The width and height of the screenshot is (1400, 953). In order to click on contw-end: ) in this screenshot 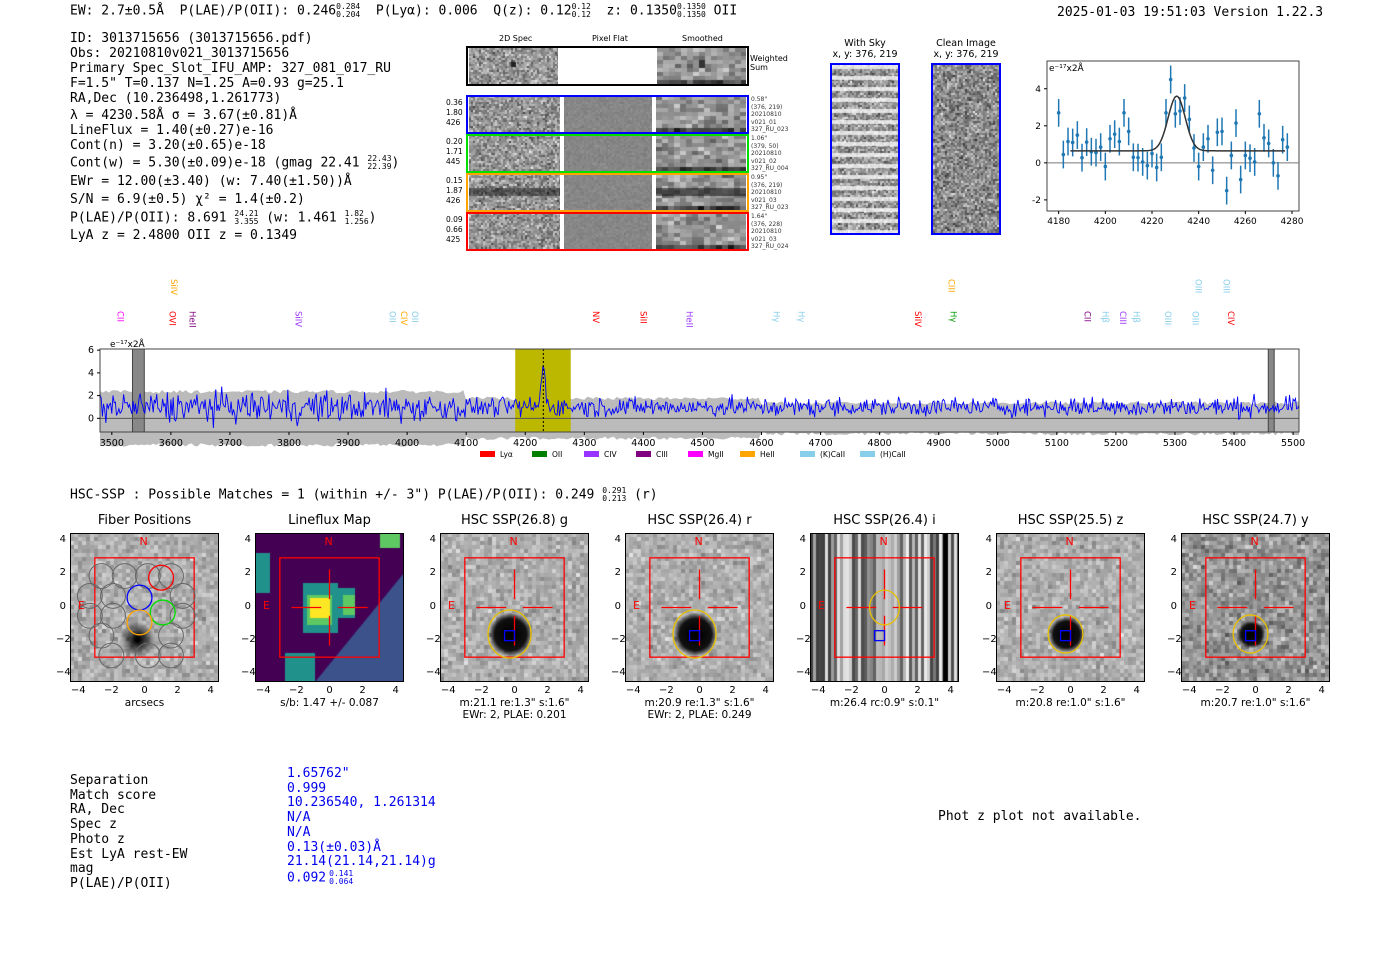, I will do `click(395, 163)`.